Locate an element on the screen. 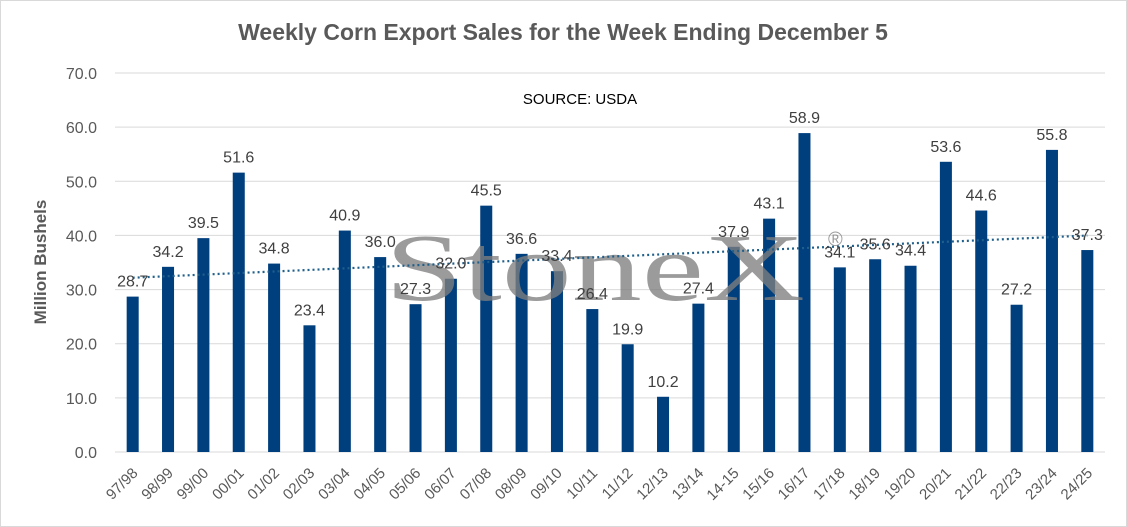  x-tick-label: 02/03 is located at coordinates (299, 484).